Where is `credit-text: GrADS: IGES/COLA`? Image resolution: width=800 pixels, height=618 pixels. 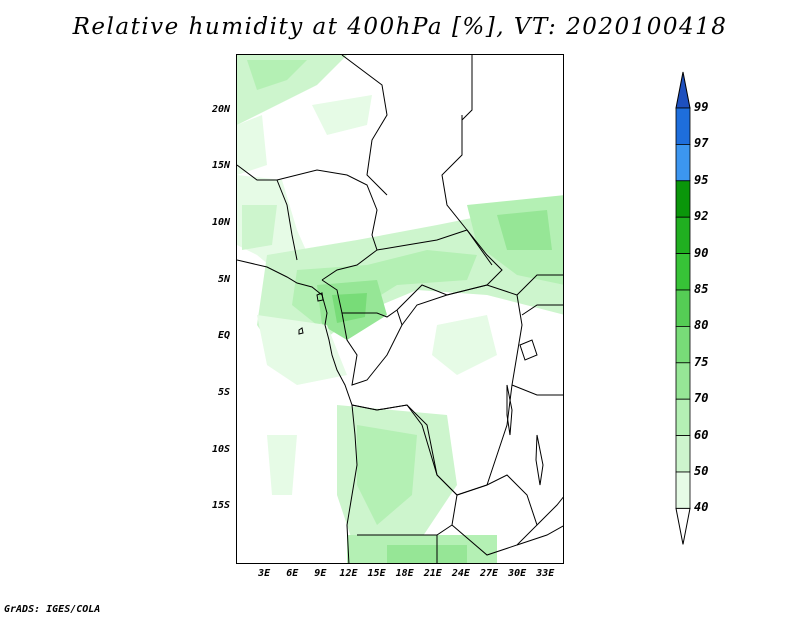 credit-text: GrADS: IGES/COLA is located at coordinates (52, 609).